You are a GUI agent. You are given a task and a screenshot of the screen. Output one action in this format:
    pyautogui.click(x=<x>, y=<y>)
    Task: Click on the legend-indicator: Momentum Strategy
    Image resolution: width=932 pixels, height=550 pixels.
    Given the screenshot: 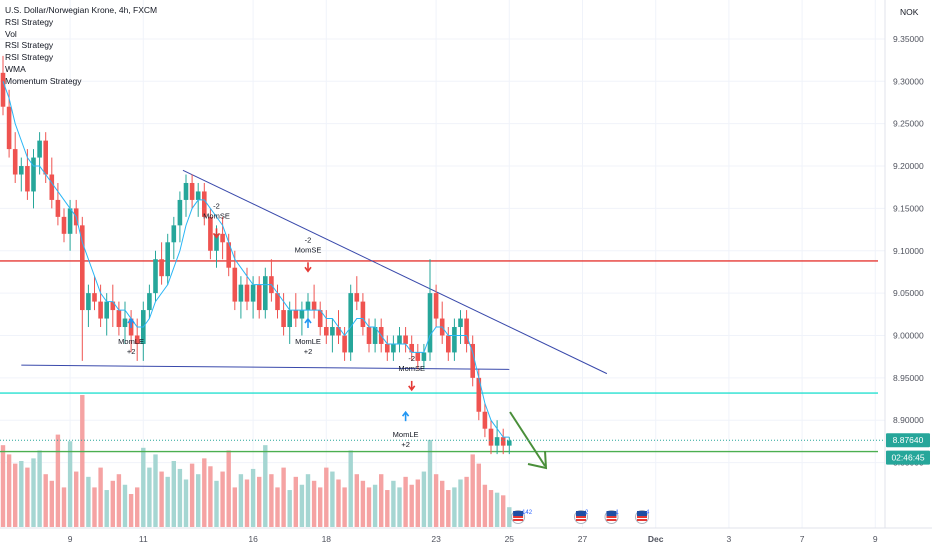 What is the action you would take?
    pyautogui.click(x=43, y=80)
    